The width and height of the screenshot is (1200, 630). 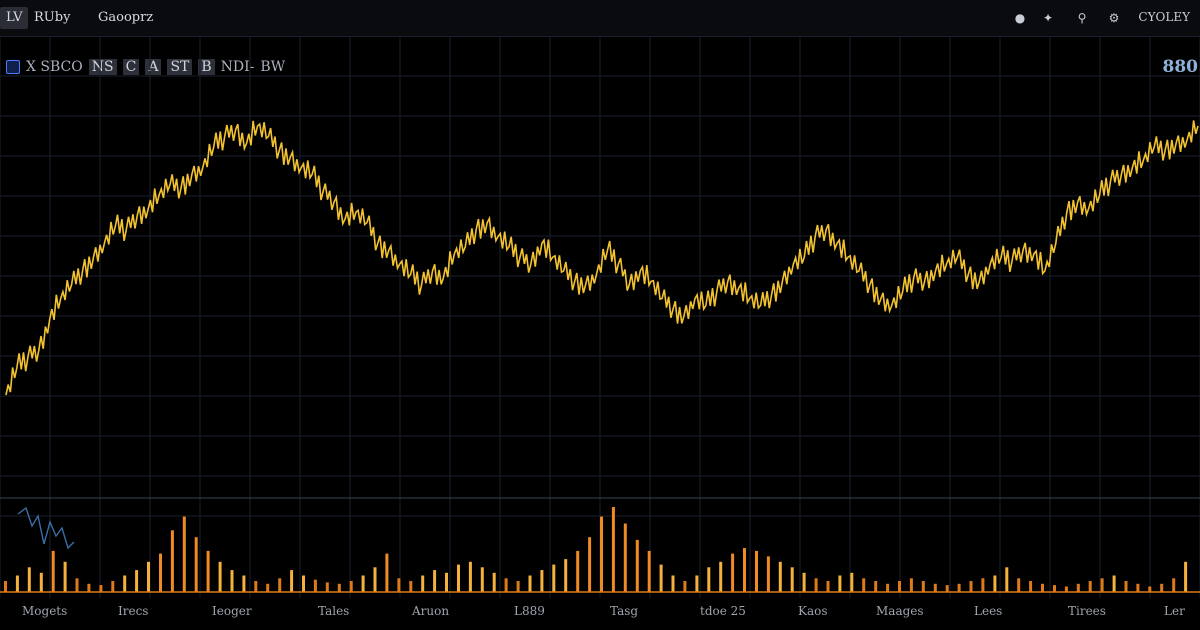 I want to click on tab-gaooprz: Gaooprz, so click(x=126, y=17).